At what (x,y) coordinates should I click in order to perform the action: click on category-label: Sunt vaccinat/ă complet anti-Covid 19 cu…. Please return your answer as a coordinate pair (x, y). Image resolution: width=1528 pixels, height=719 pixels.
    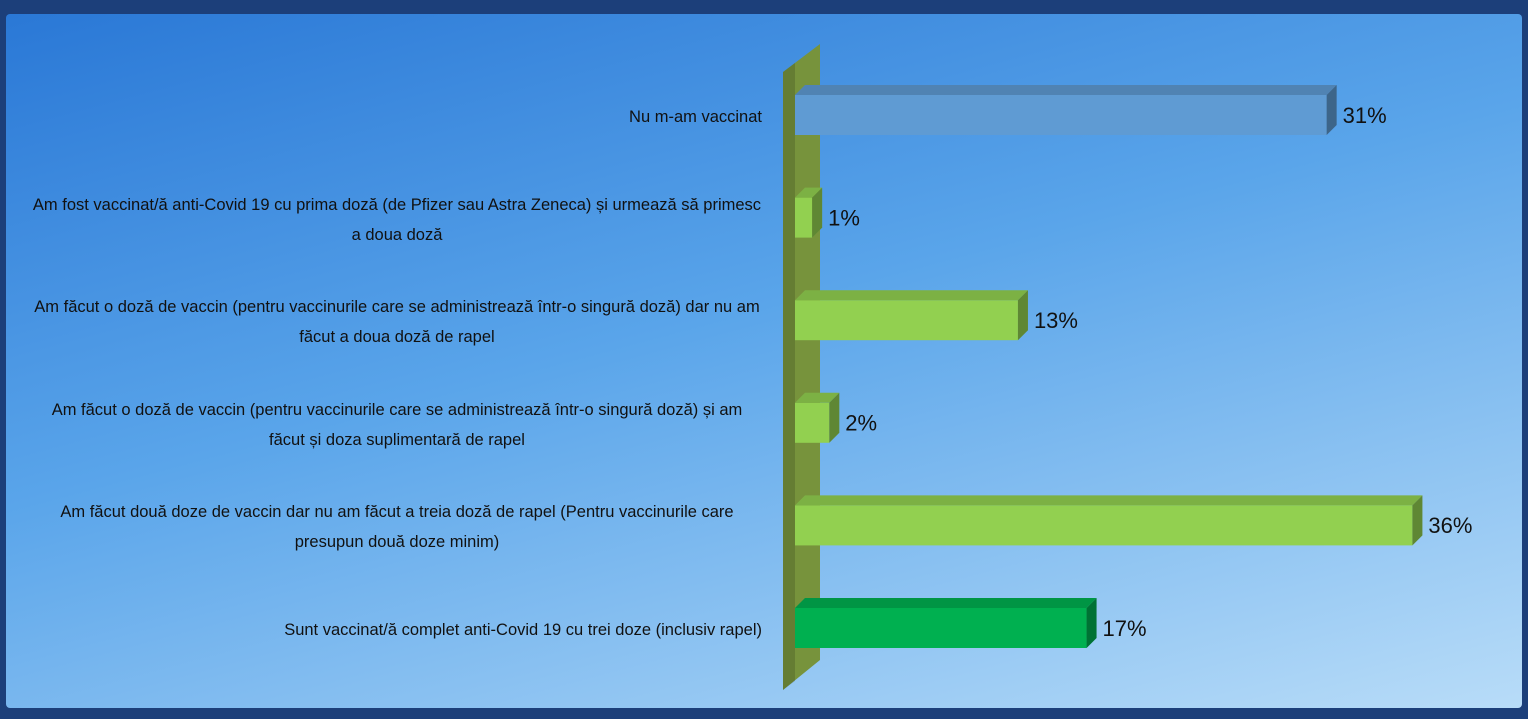
    Looking at the image, I should click on (523, 630).